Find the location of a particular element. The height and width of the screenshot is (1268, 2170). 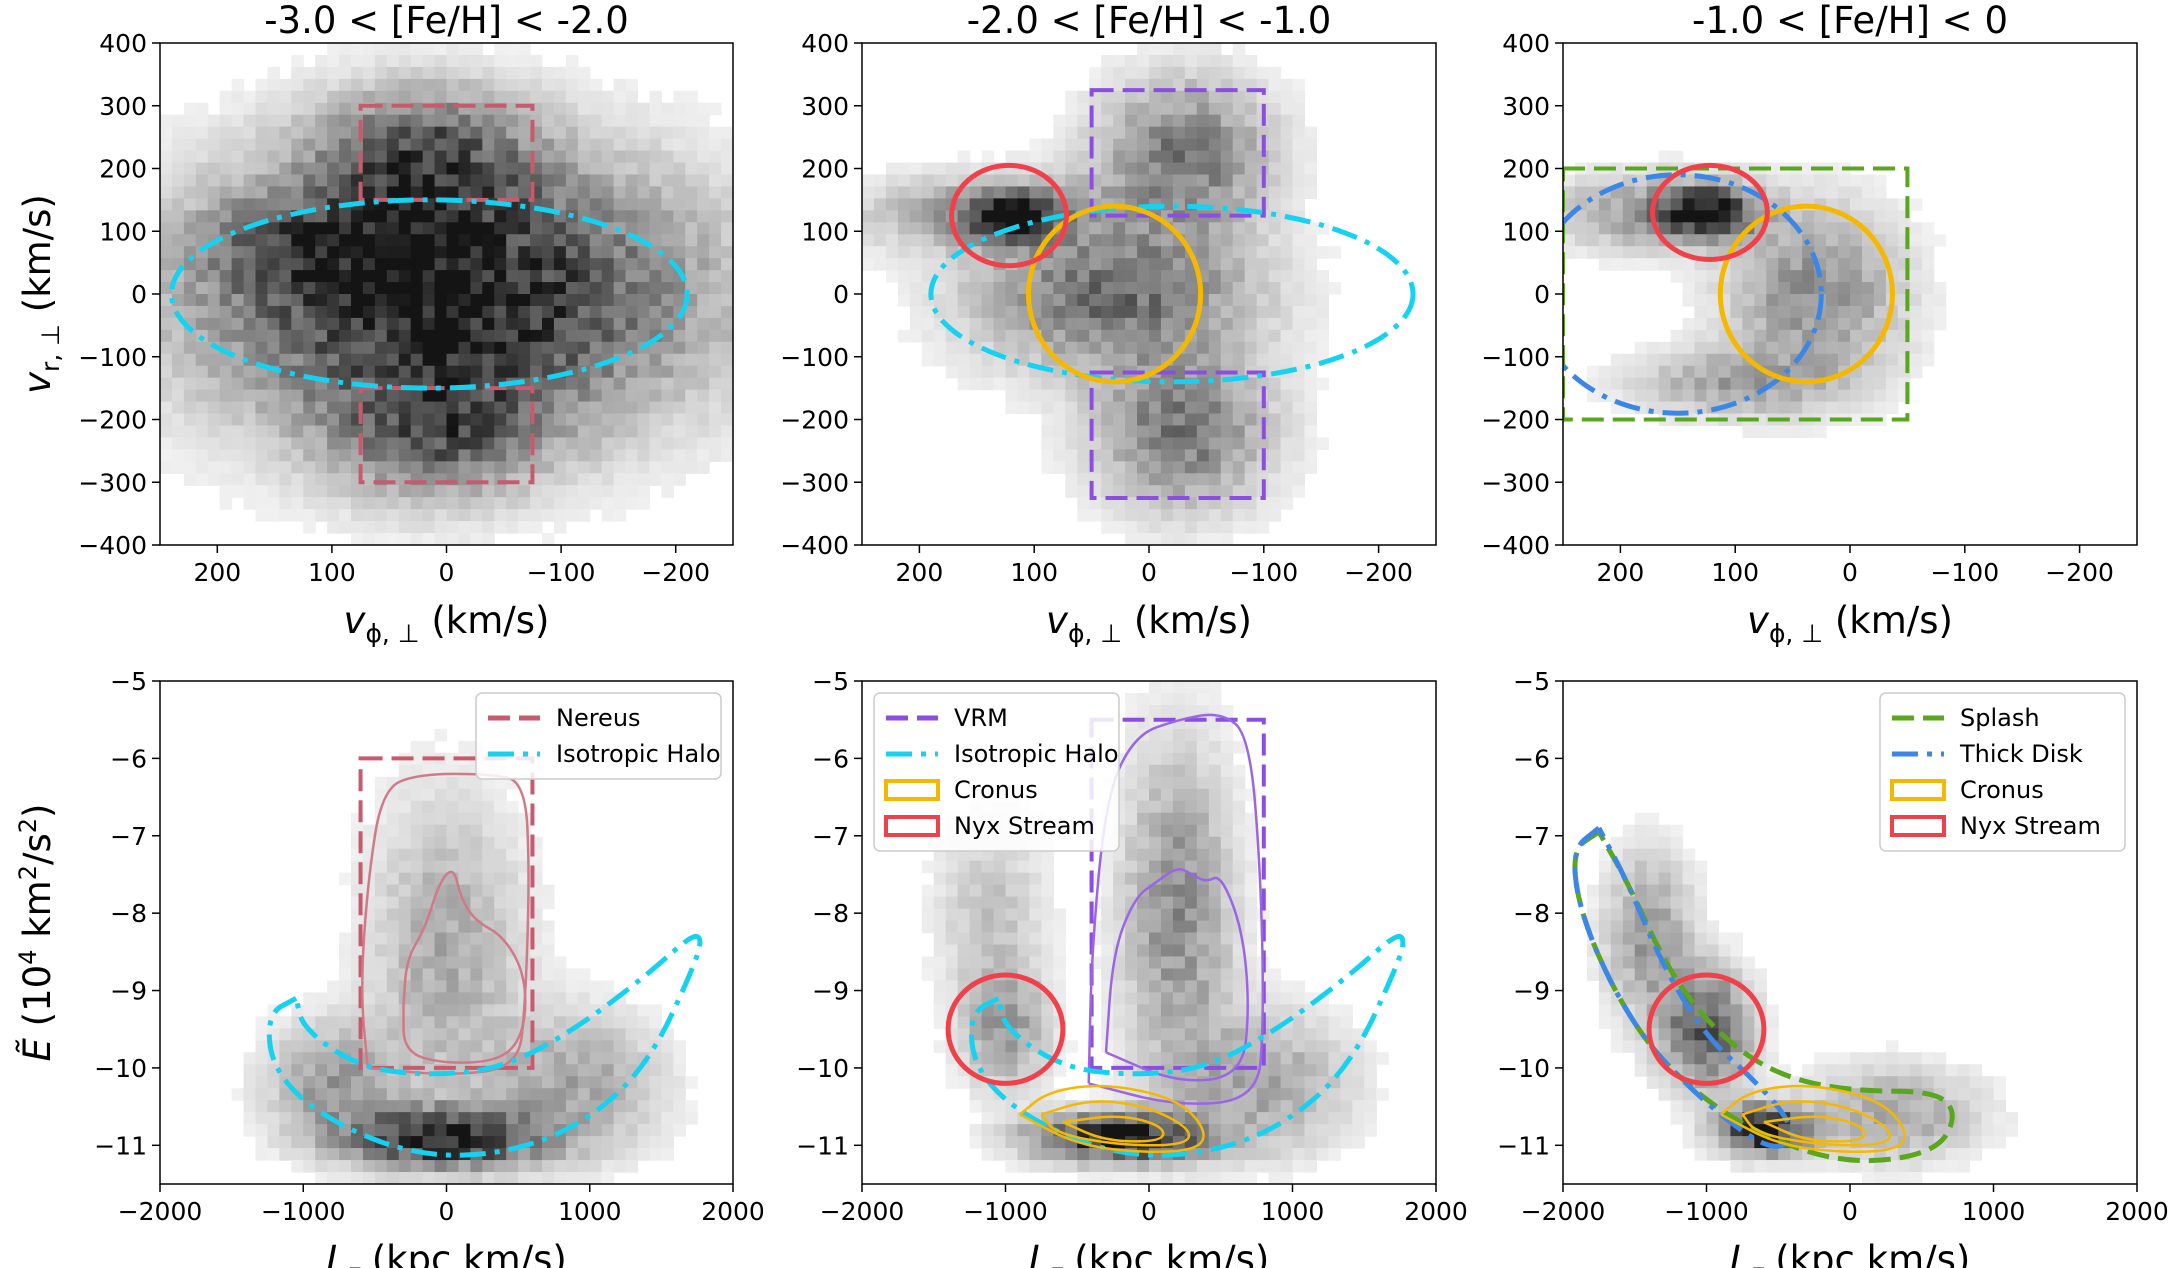

y-axis-label: vr, ⊥ (km/s) is located at coordinates (40, 294).